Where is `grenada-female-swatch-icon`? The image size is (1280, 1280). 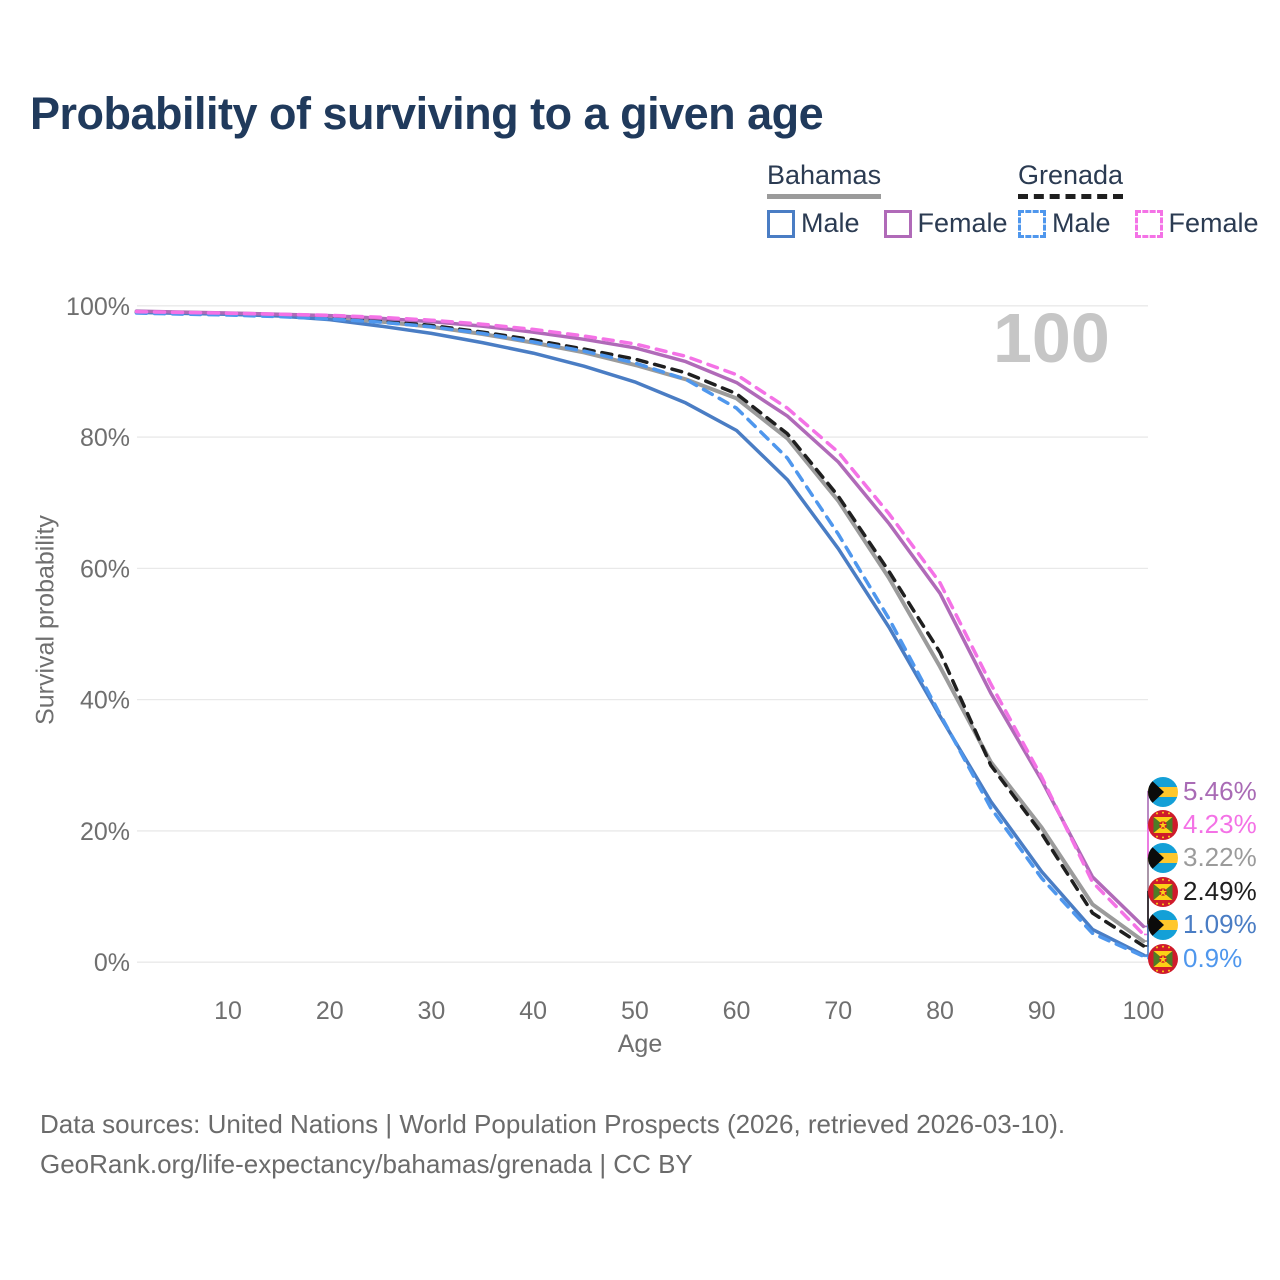
grenada-female-swatch-icon is located at coordinates (1148, 223).